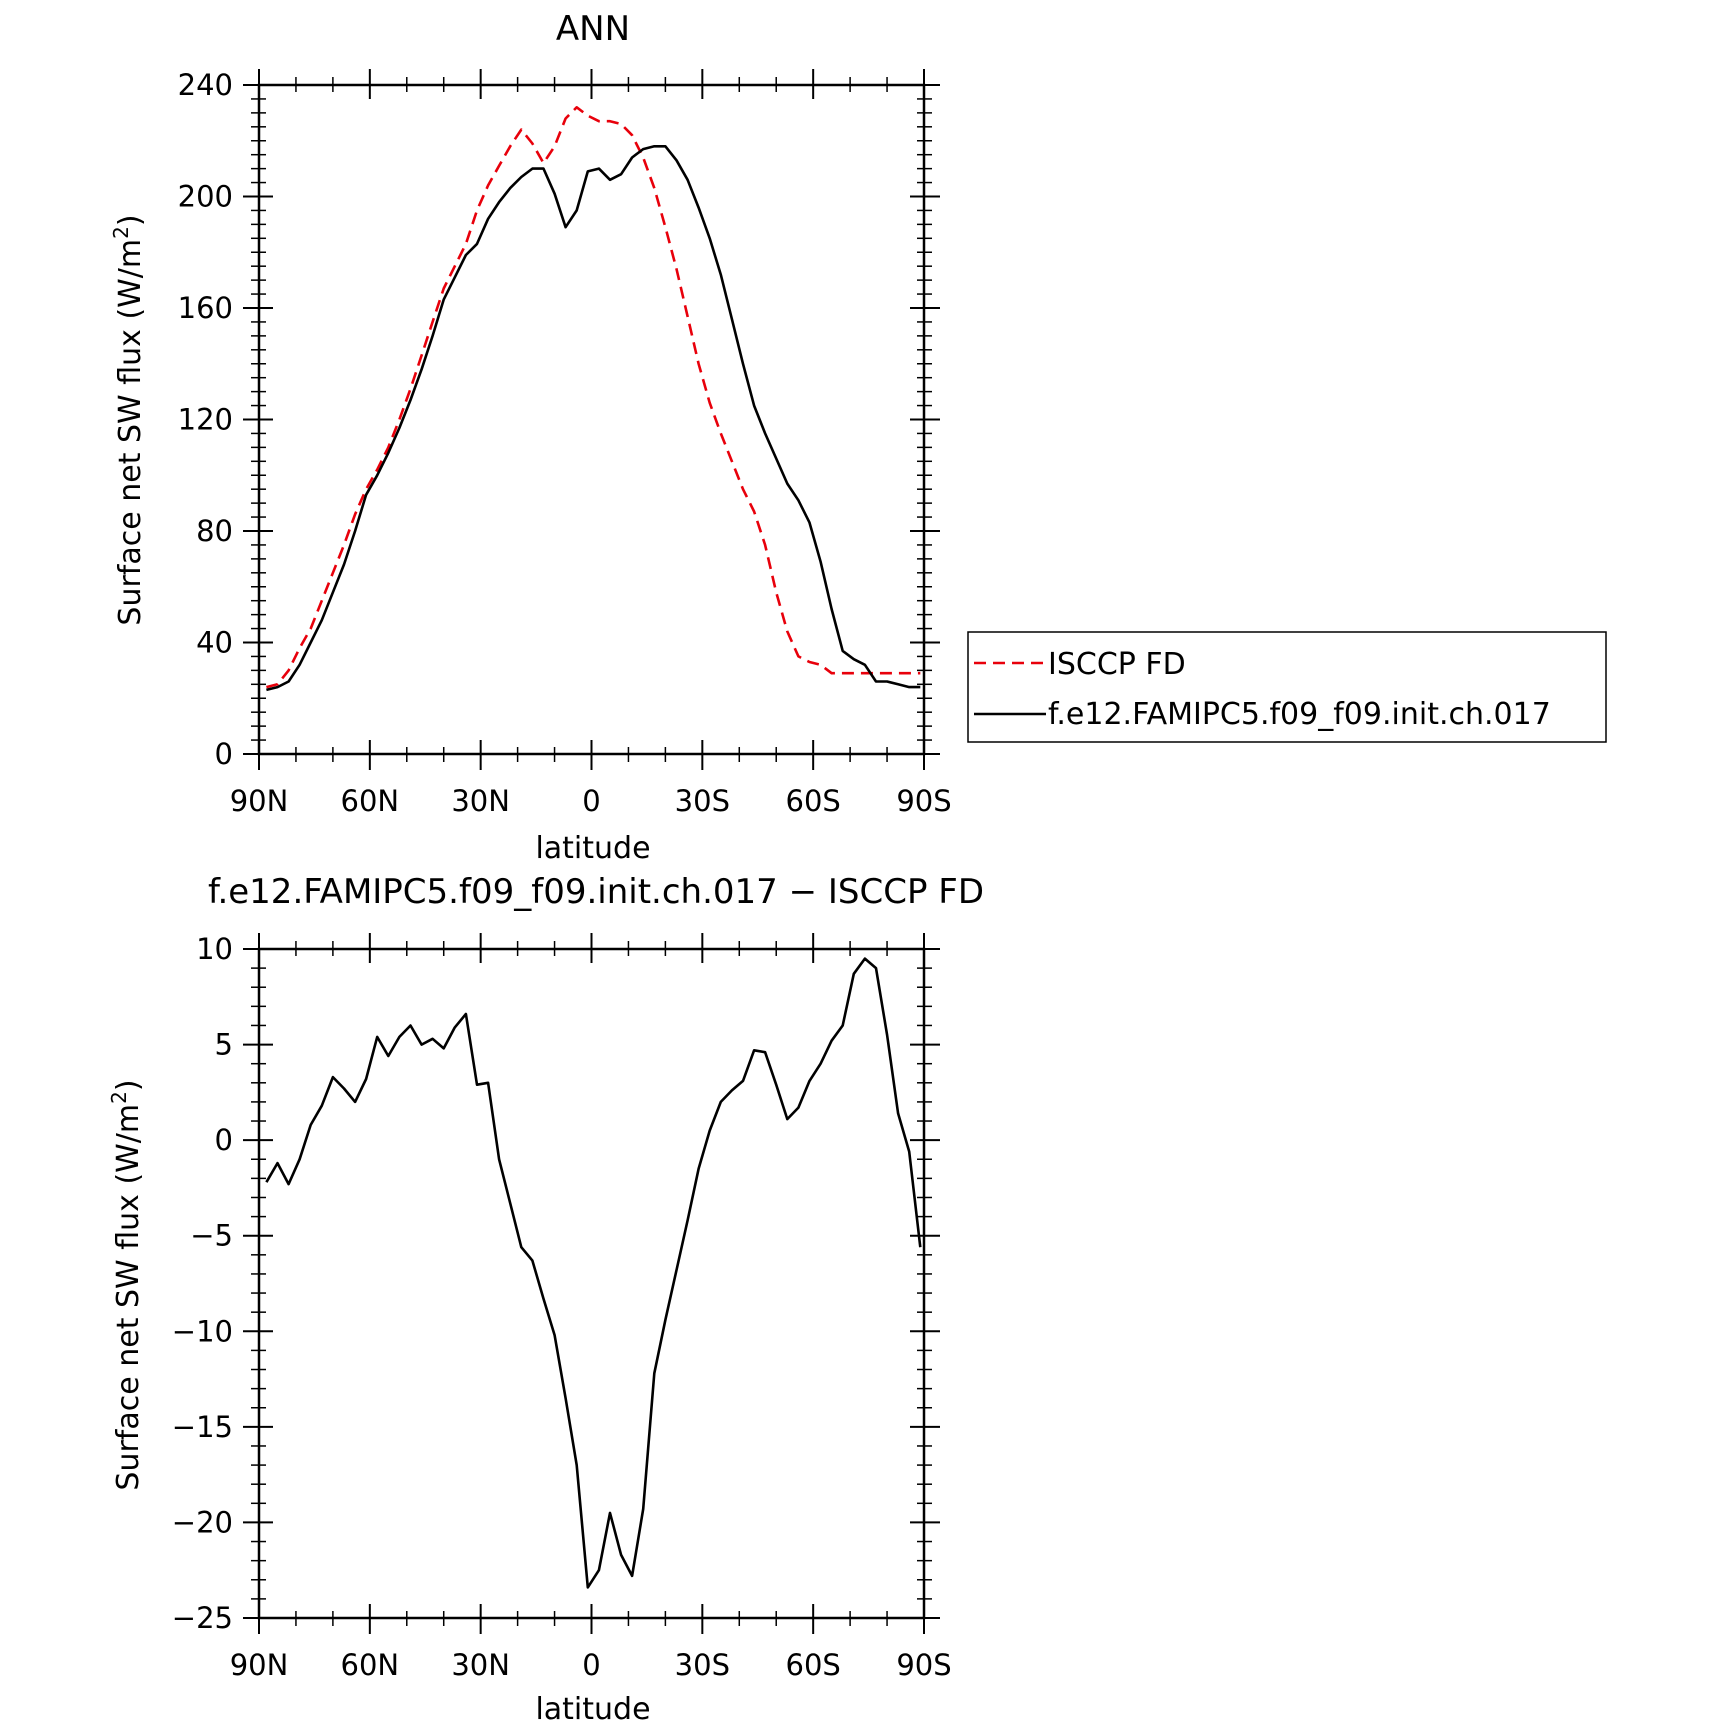 The image size is (1710, 1723). Describe the element at coordinates (128, 1297) in the screenshot. I see `bottom-y-axis-label-main: Surface net SW flux (W/m` at that location.